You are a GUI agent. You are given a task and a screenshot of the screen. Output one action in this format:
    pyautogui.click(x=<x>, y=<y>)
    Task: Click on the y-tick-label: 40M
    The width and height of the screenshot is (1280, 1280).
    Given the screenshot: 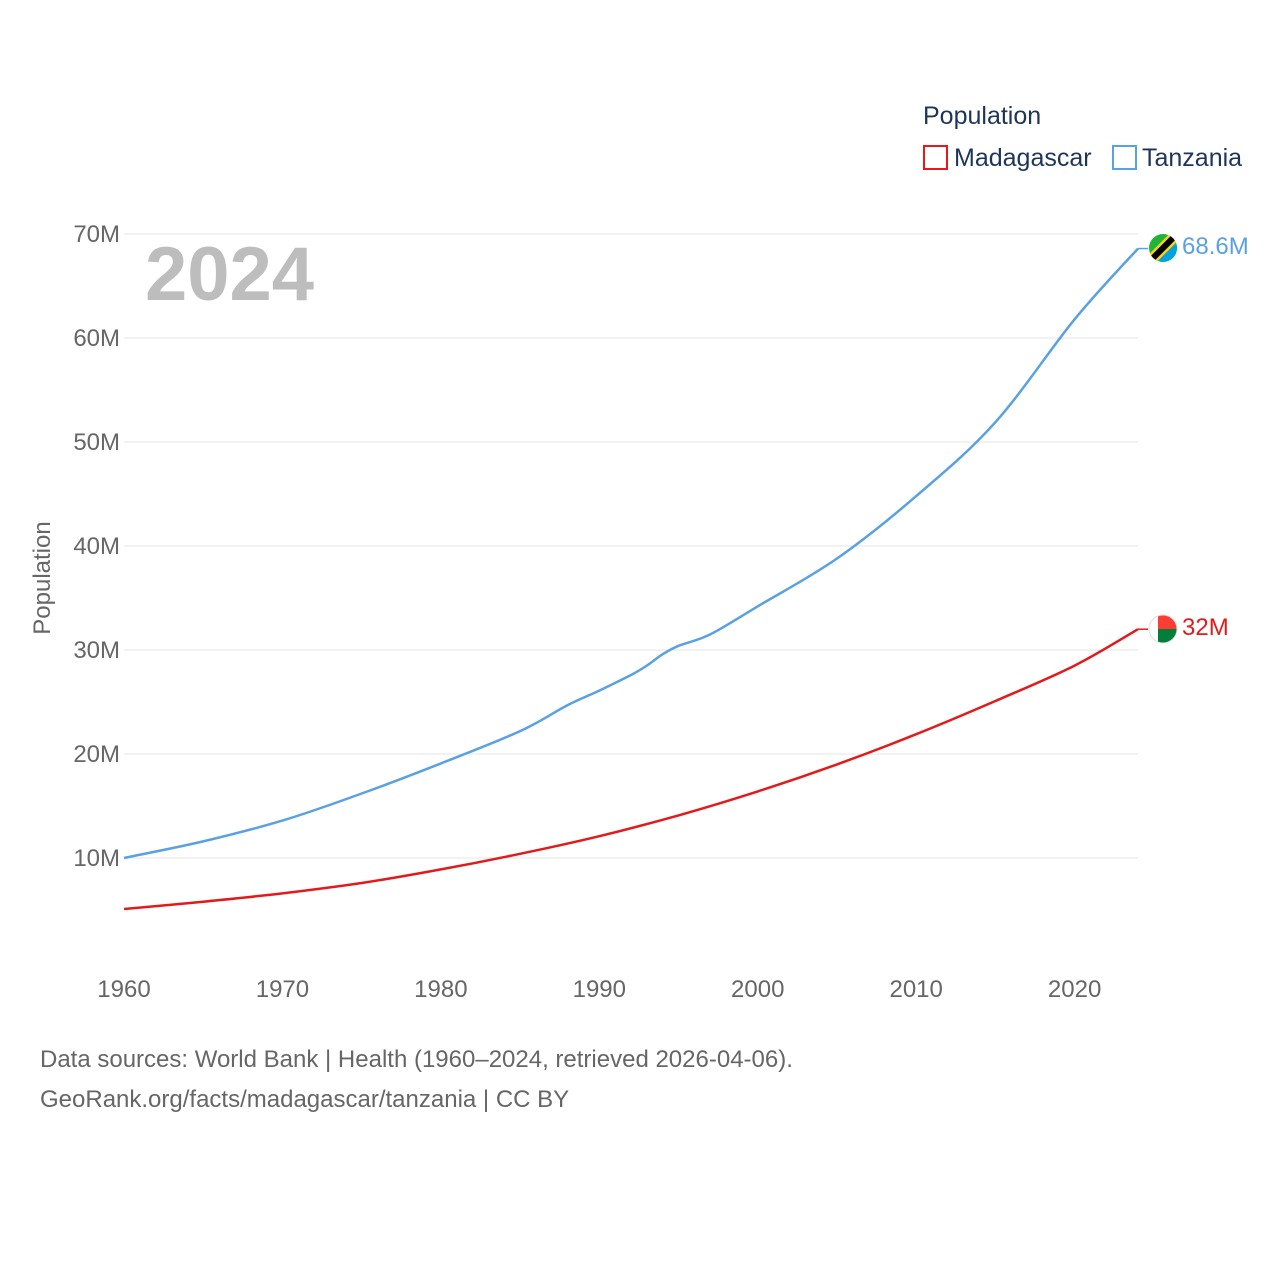 What is the action you would take?
    pyautogui.click(x=96, y=546)
    